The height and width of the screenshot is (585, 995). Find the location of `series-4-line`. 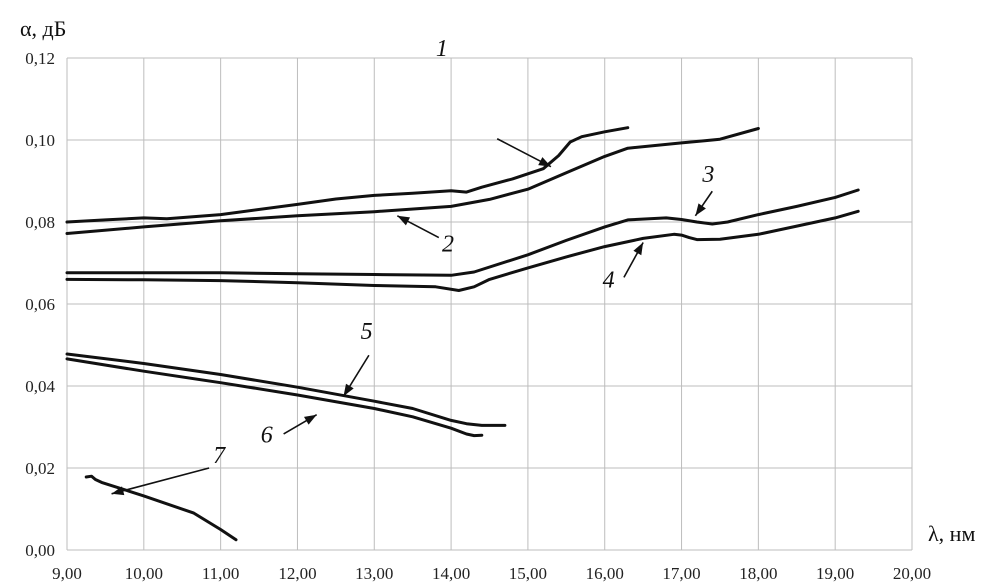

series-4-line is located at coordinates (462, 250).